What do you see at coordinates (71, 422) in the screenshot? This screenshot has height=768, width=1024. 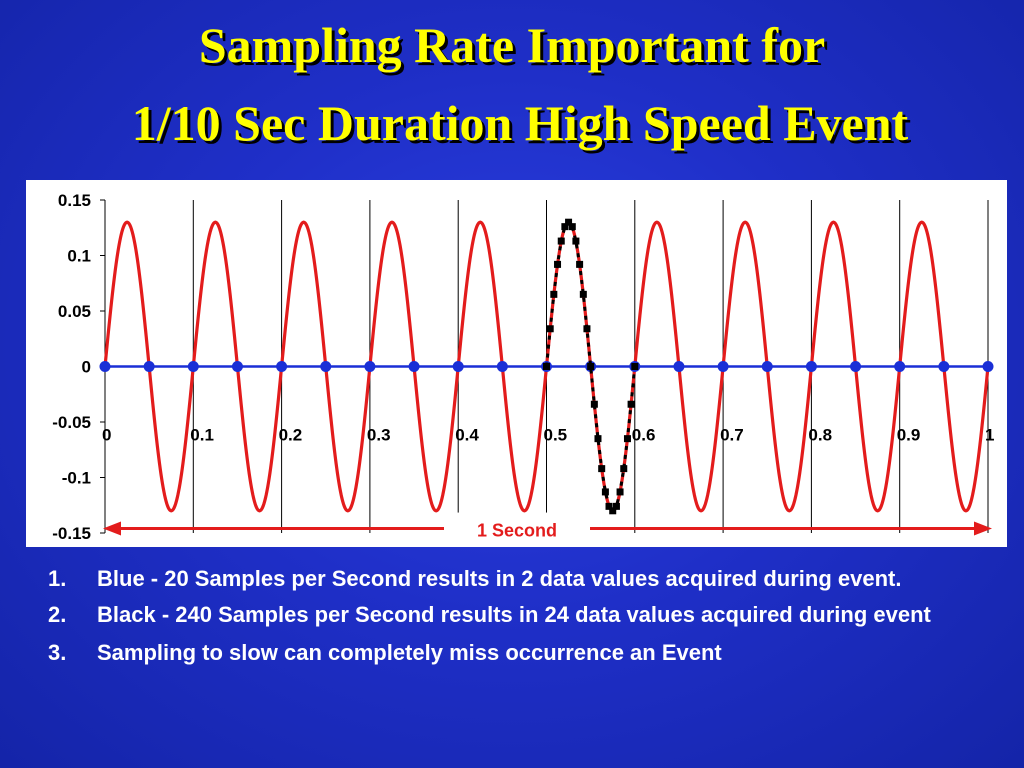 I see `y-tick-label: -0.05` at bounding box center [71, 422].